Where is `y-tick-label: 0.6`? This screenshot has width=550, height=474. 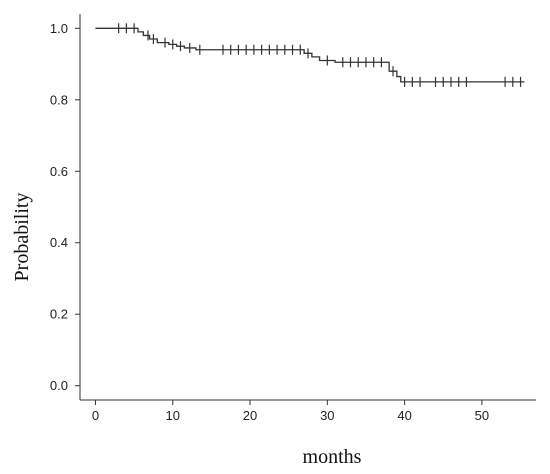 y-tick-label: 0.6 is located at coordinates (59, 171).